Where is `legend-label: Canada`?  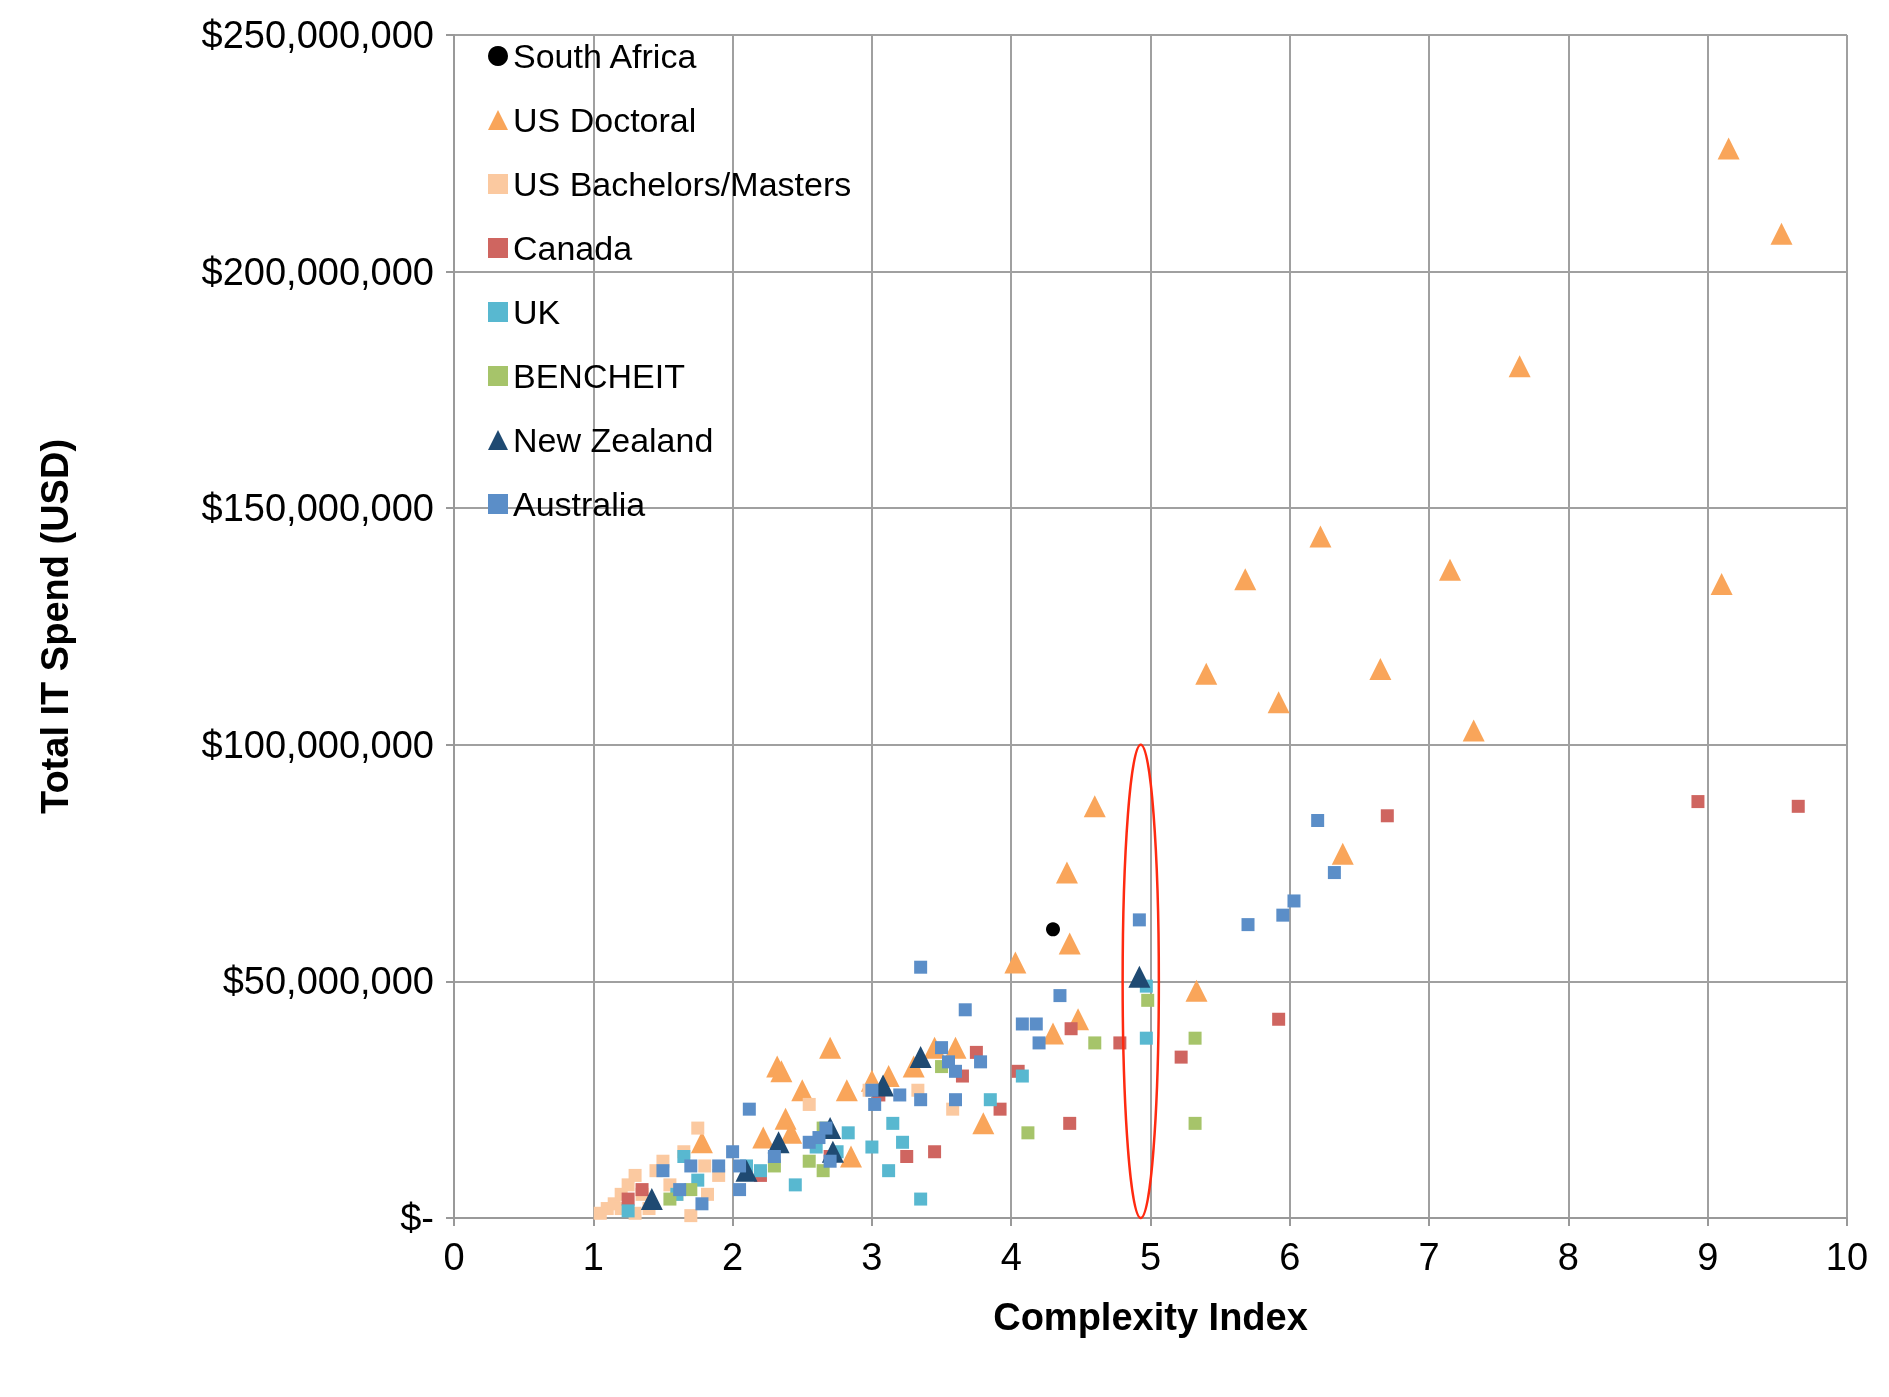 legend-label: Canada is located at coordinates (573, 248).